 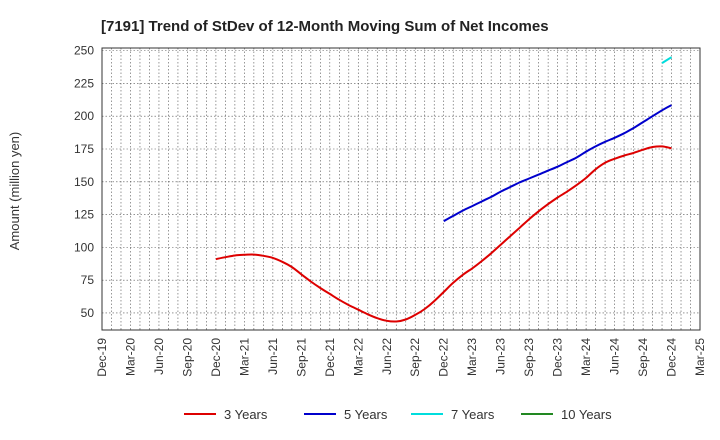 What do you see at coordinates (444, 357) in the screenshot?
I see `x-tick-label: Dec-22` at bounding box center [444, 357].